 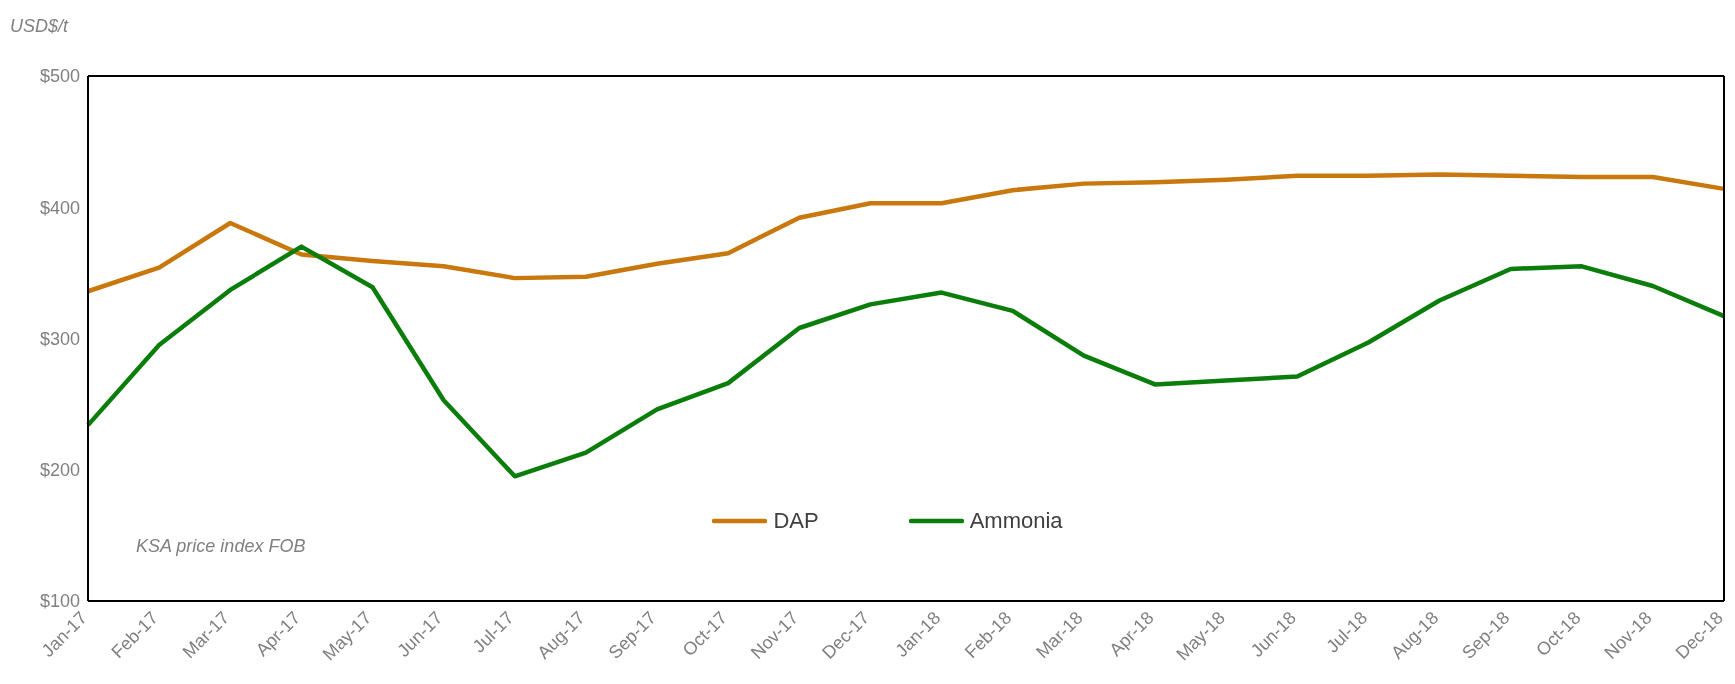 I want to click on y-tick-label: $500, so click(x=59, y=76).